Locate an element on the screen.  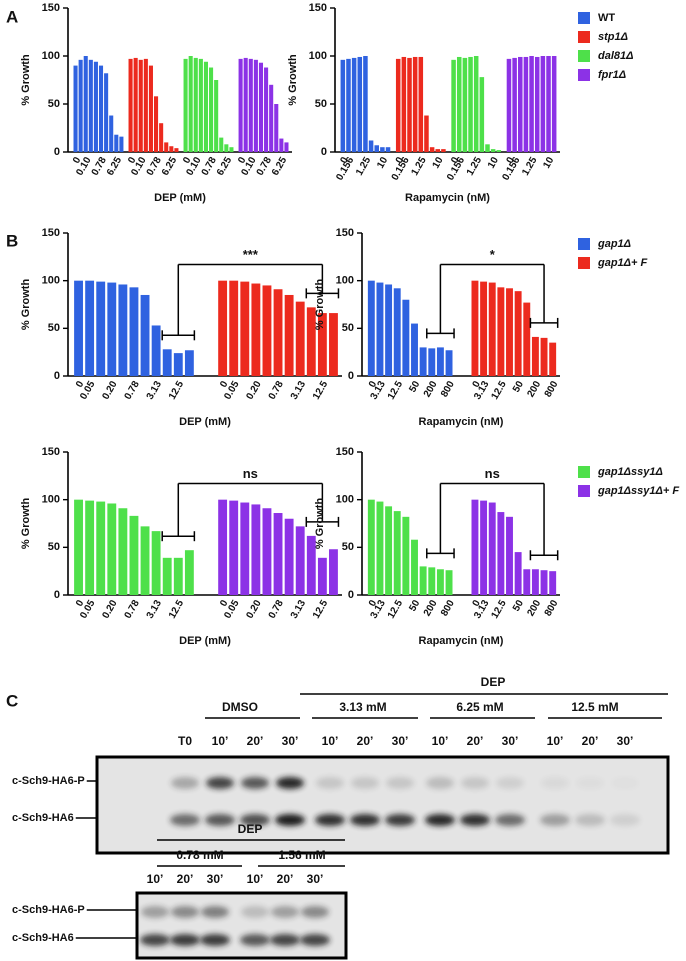
x-tick-label: 200 is located at coordinates (534, 608).